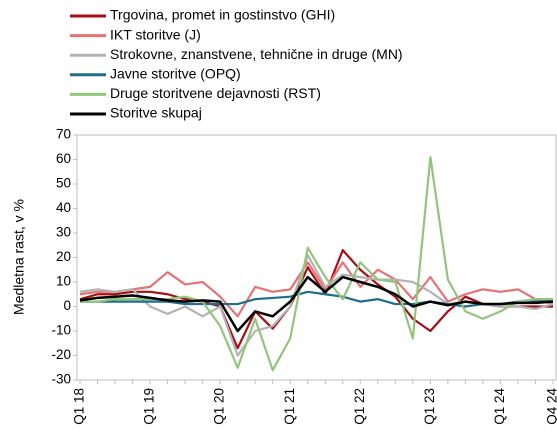 This screenshot has height=437, width=557. Describe the element at coordinates (359, 406) in the screenshot. I see `x-tick-label: Q1 22` at that location.